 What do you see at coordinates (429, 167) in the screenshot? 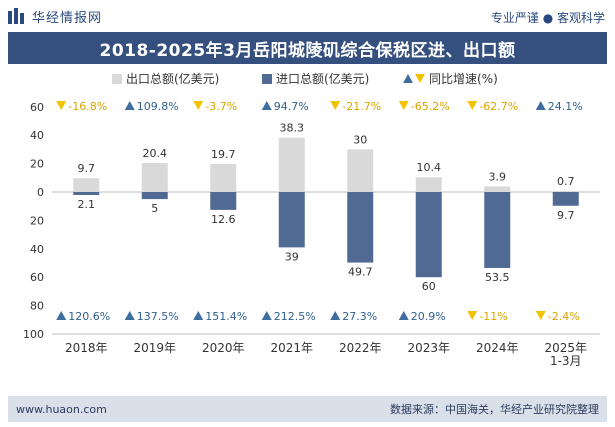
I see `export-value-label: 10.4` at bounding box center [429, 167].